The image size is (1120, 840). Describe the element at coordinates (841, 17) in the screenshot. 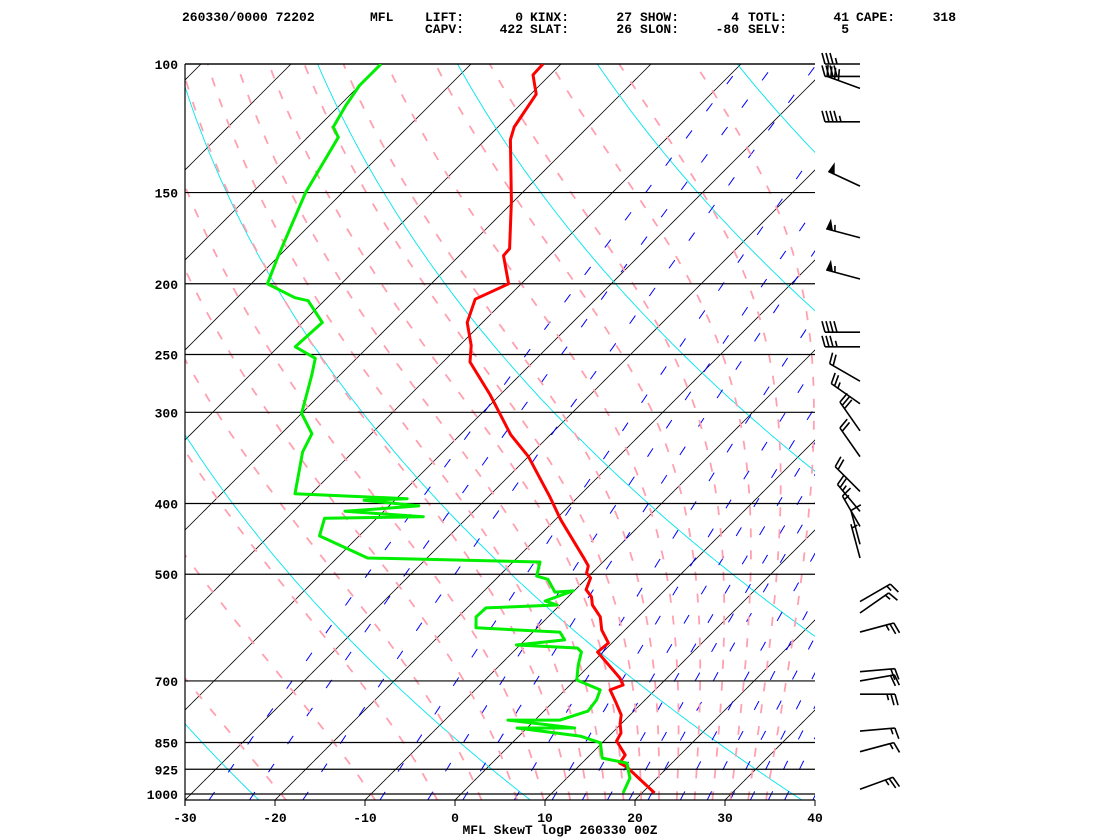

I see `index-value-totl: 41` at that location.